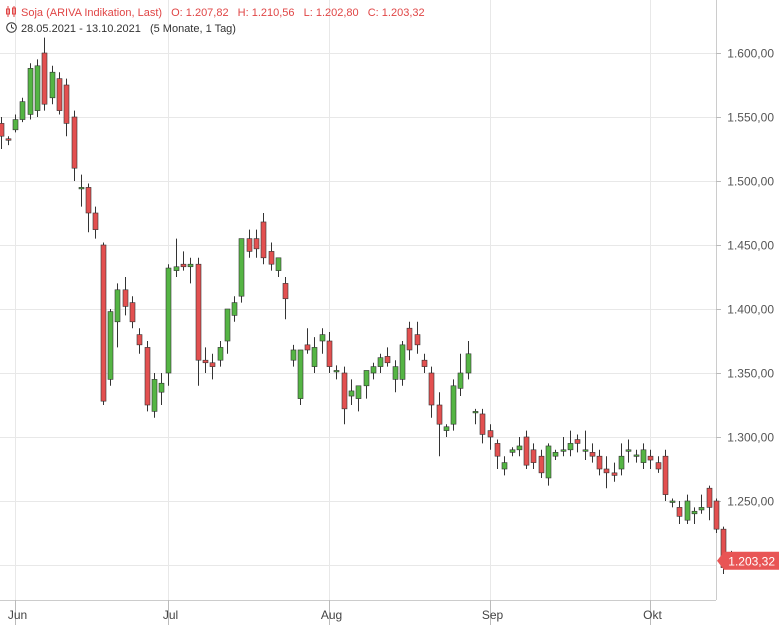 This screenshot has height=625, width=780. What do you see at coordinates (331, 13) in the screenshot?
I see `low-value: L: 1.202,80` at bounding box center [331, 13].